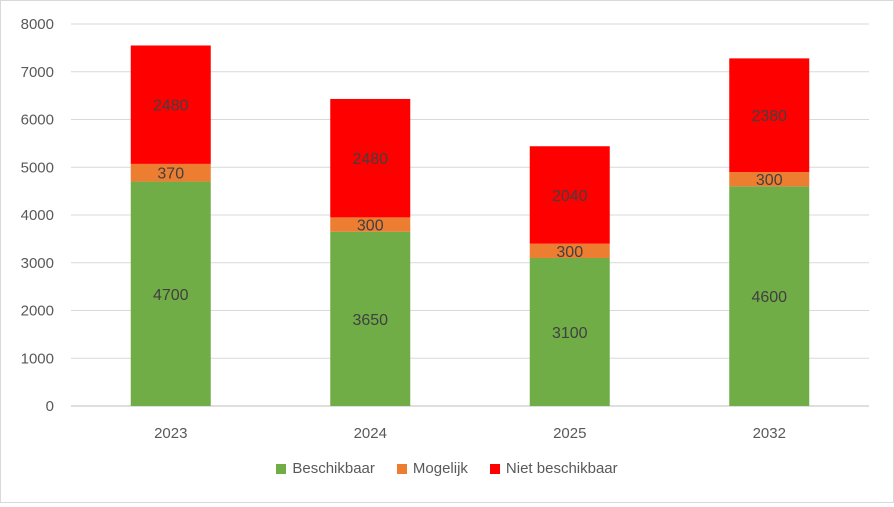  I want to click on x-tick-label-2024: 2024, so click(370, 433).